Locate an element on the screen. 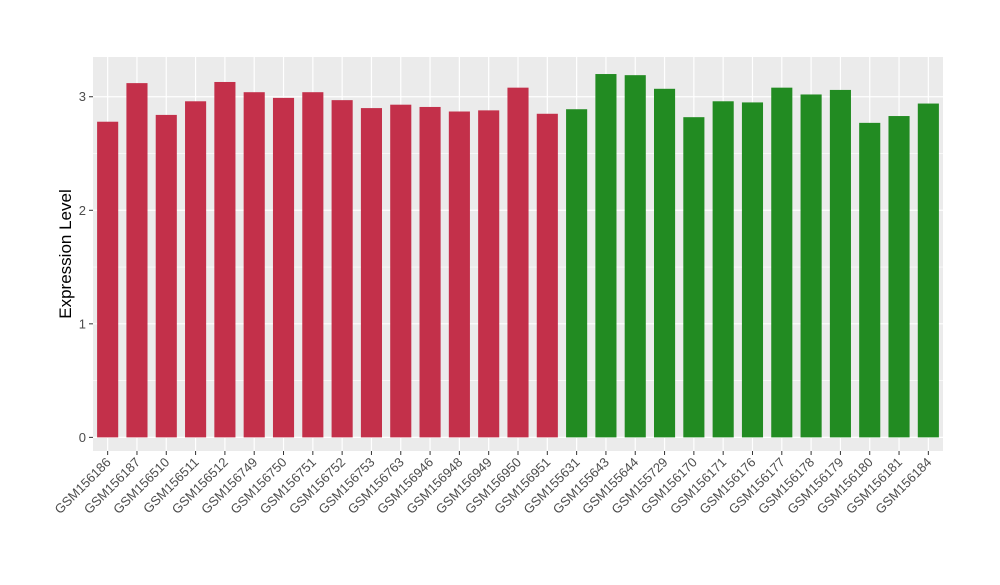  y-axis-title: Expression Level is located at coordinates (65, 253).